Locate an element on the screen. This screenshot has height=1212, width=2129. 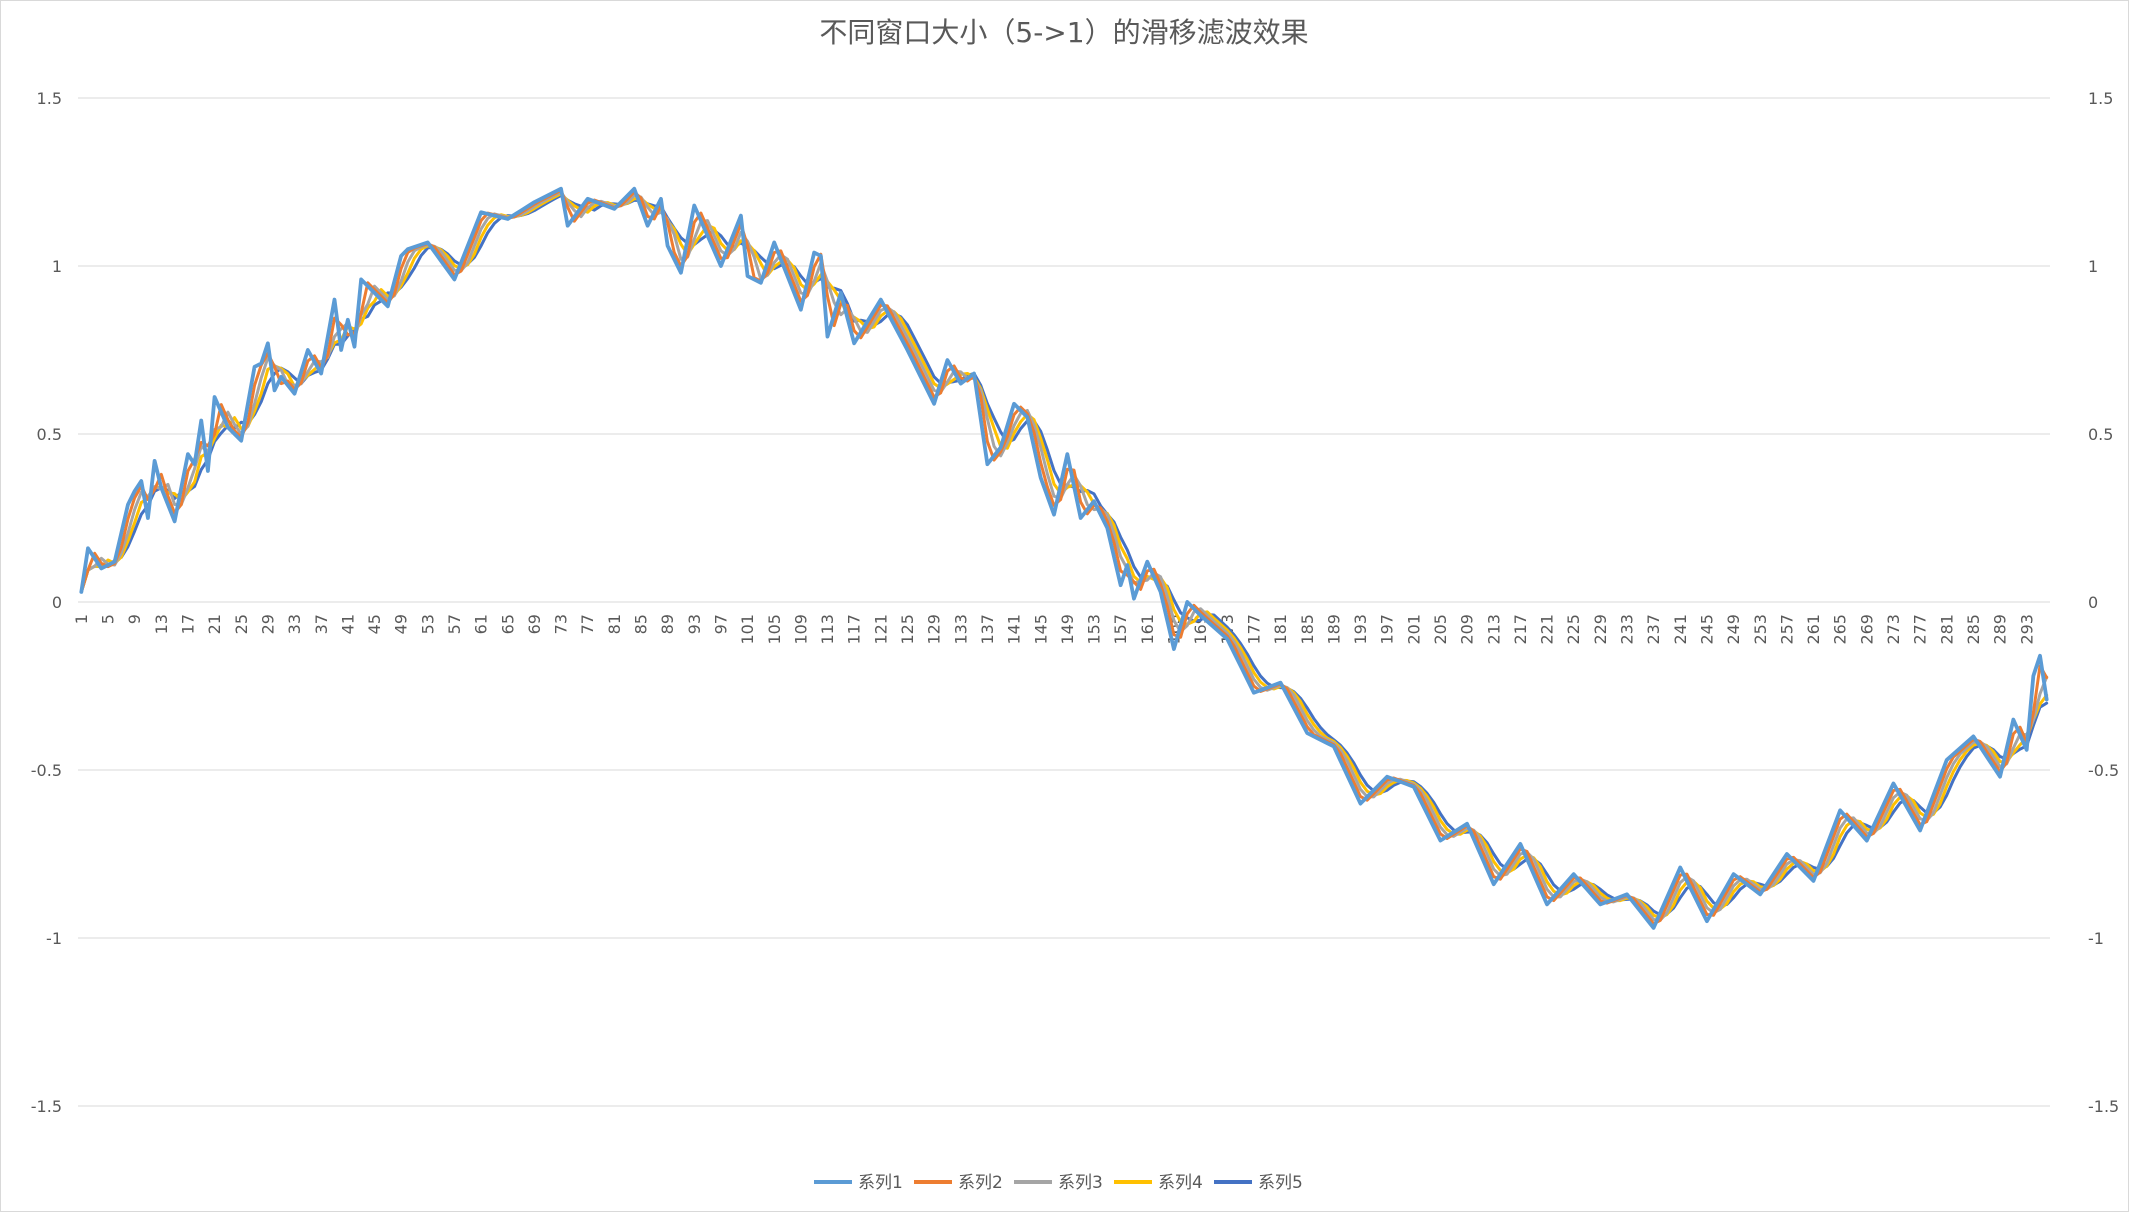
x-tick-label: 257 is located at coordinates (1786, 629).